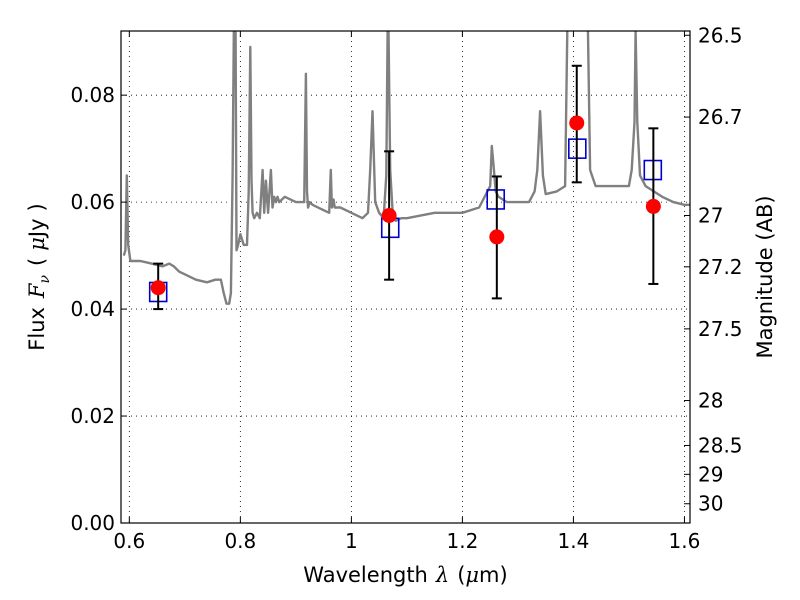 This screenshot has height=600, width=800. Describe the element at coordinates (685, 541) in the screenshot. I see `x-tick-label-5: 1.6` at that location.